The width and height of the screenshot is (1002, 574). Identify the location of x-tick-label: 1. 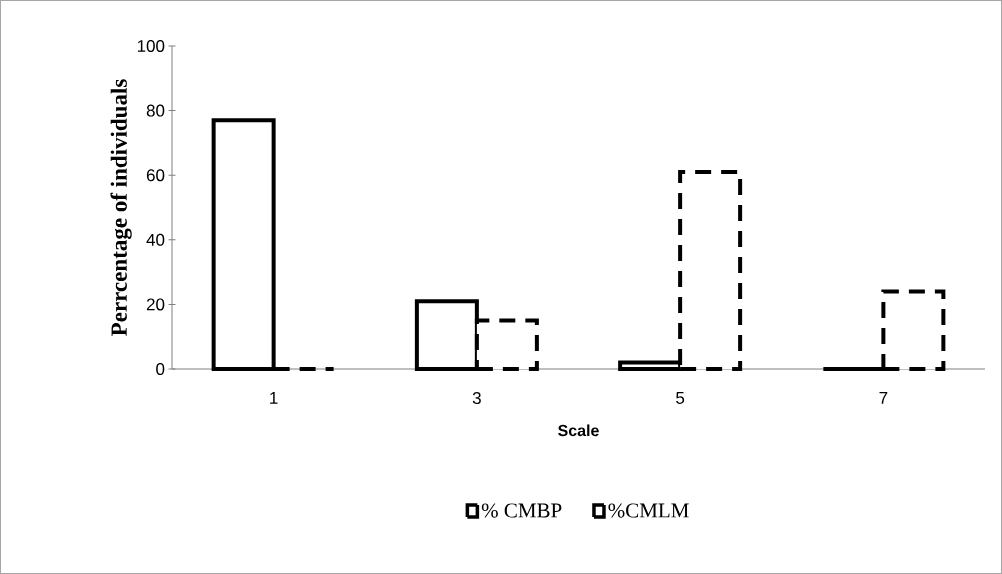
(274, 398).